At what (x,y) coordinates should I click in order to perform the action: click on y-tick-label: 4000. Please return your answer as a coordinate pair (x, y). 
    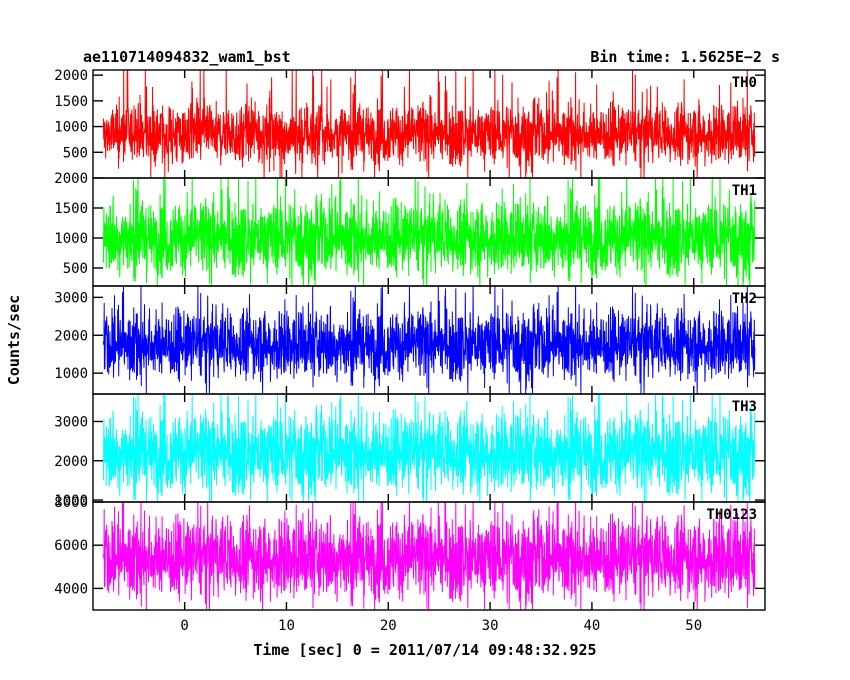
    Looking at the image, I should click on (71, 589).